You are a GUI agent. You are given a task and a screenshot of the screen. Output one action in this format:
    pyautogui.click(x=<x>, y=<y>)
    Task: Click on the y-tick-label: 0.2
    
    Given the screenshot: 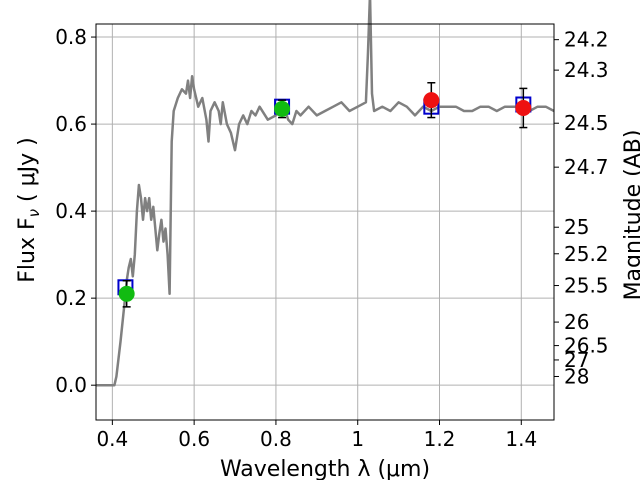 What is the action you would take?
    pyautogui.click(x=71, y=298)
    